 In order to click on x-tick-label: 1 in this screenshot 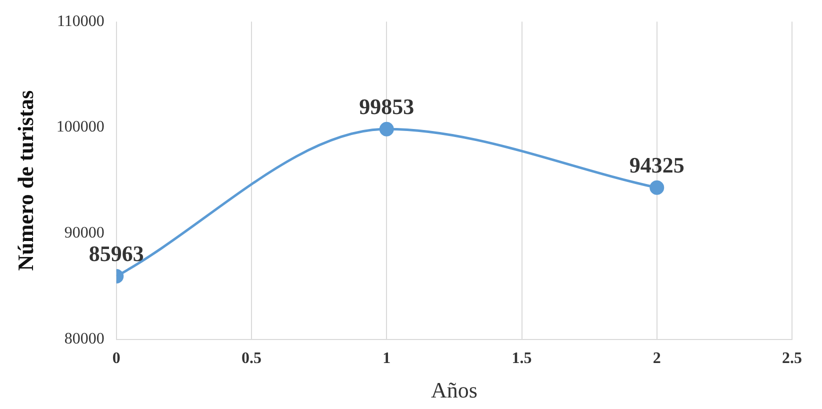, I will do `click(386, 359)`.